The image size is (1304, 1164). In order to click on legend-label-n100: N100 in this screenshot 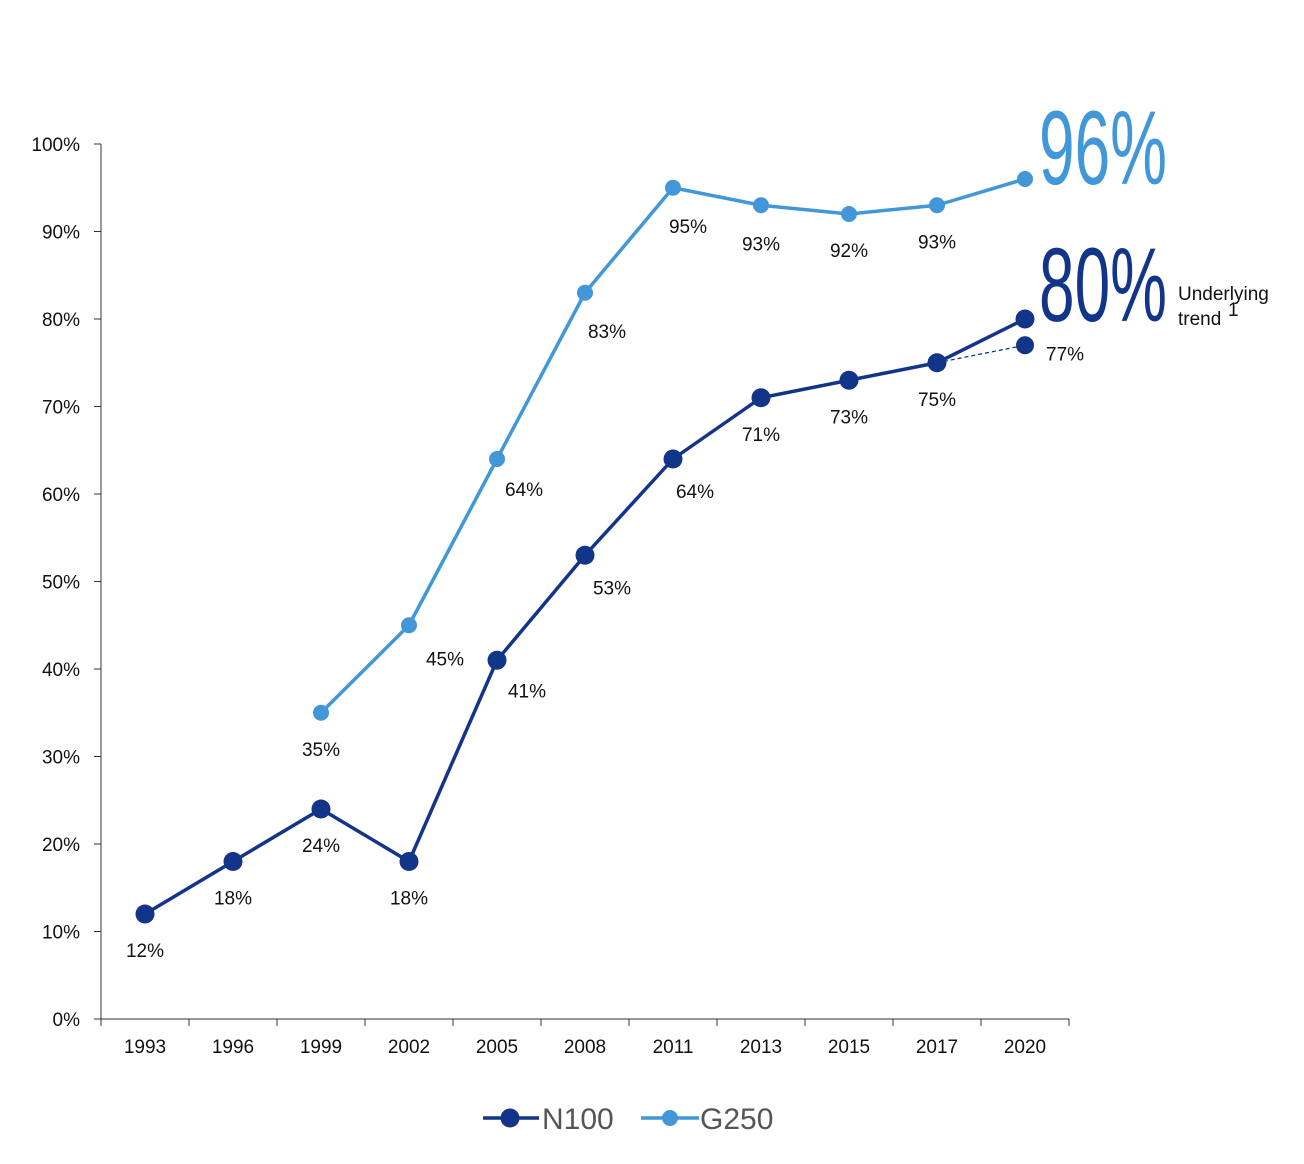, I will do `click(578, 1119)`.